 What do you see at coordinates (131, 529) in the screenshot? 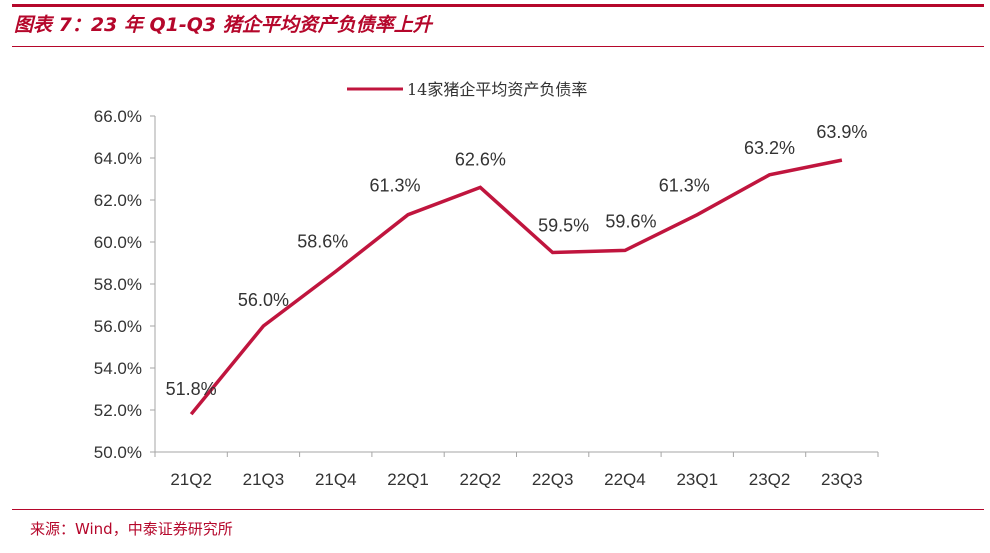
I see `source-note: 来源：Wind，中泰证券研究所` at bounding box center [131, 529].